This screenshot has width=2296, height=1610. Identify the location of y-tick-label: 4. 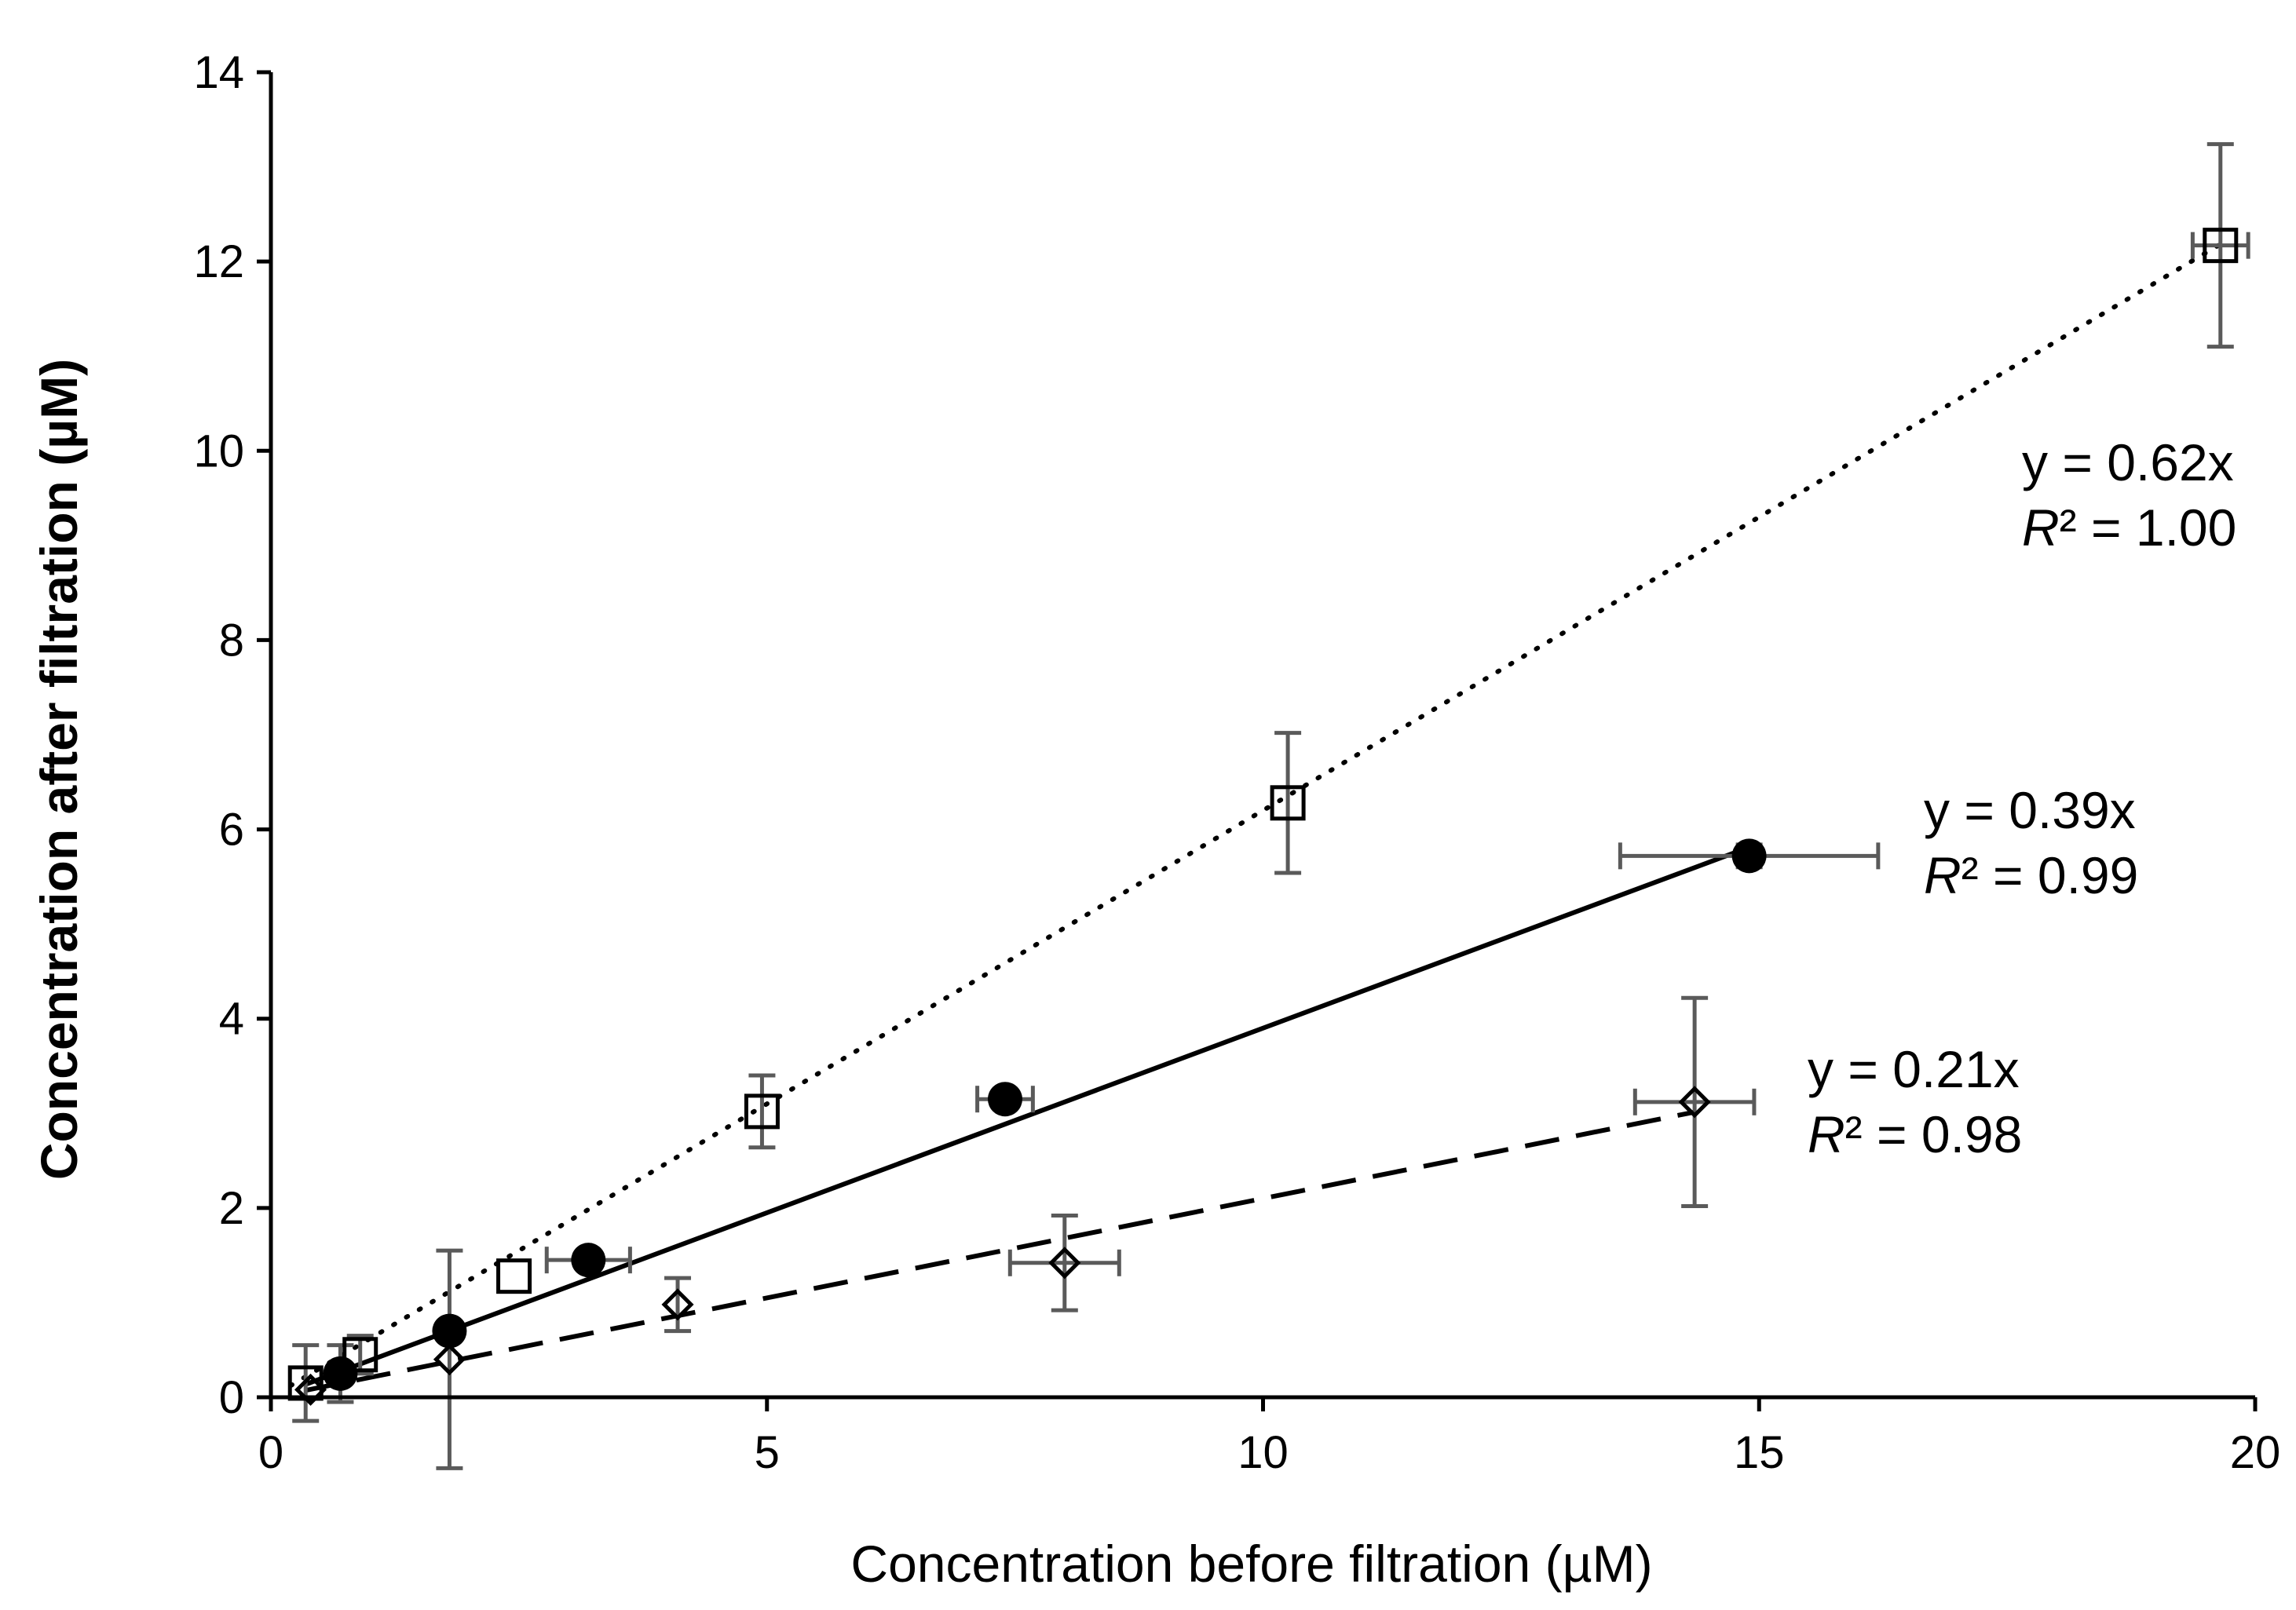
(232, 1020).